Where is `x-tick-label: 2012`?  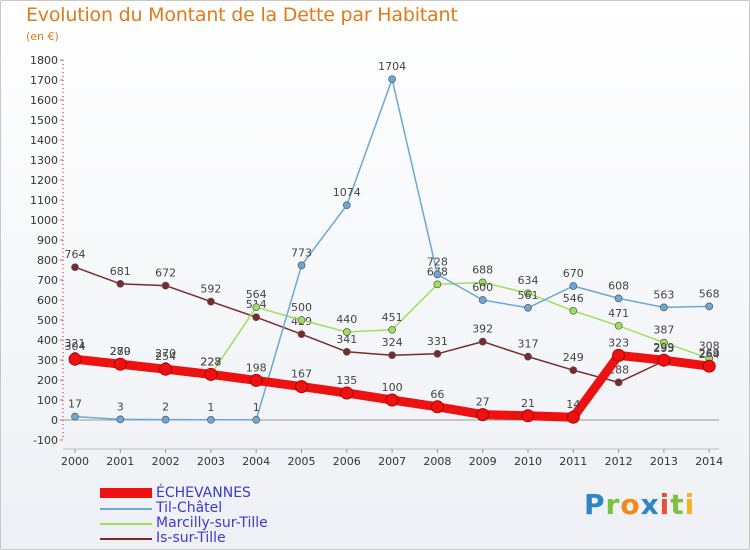
x-tick-label: 2012 is located at coordinates (619, 461).